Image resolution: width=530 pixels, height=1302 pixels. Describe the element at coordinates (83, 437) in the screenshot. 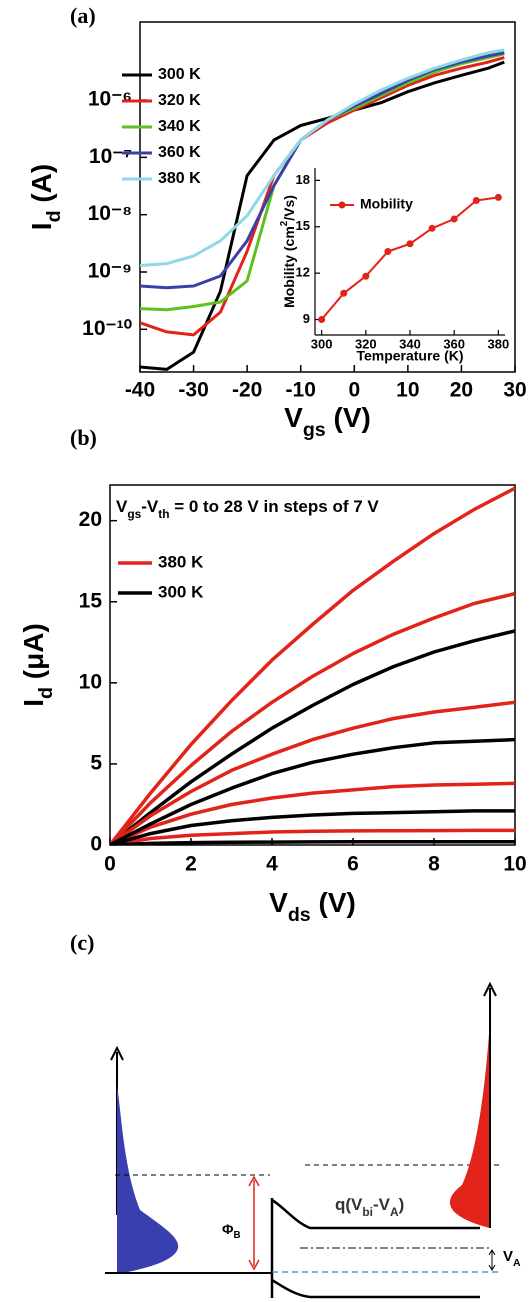

I see `panel-label: (b)` at that location.